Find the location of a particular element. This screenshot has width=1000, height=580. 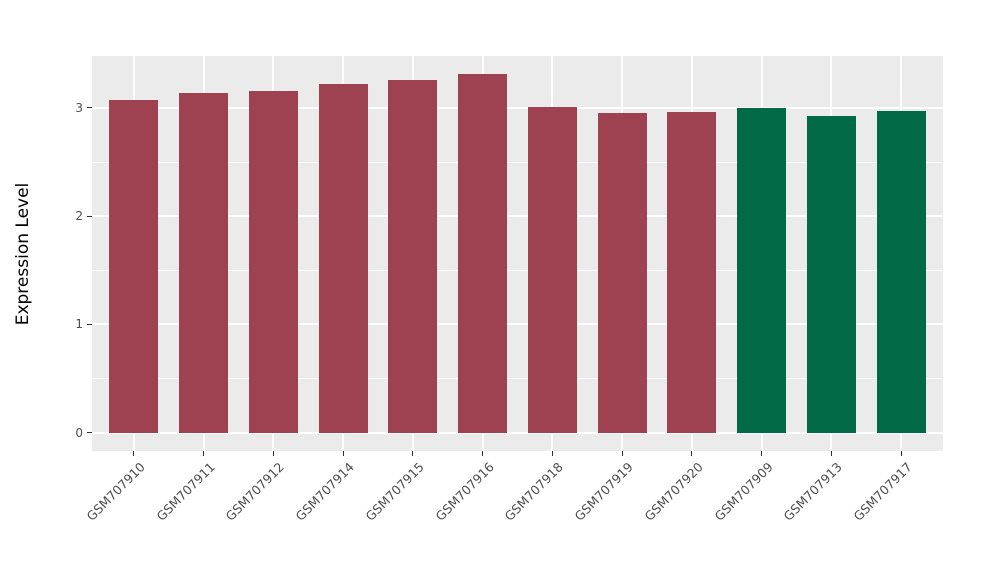

x-tick-label-GSM707914: GSM707914 is located at coordinates (325, 491).